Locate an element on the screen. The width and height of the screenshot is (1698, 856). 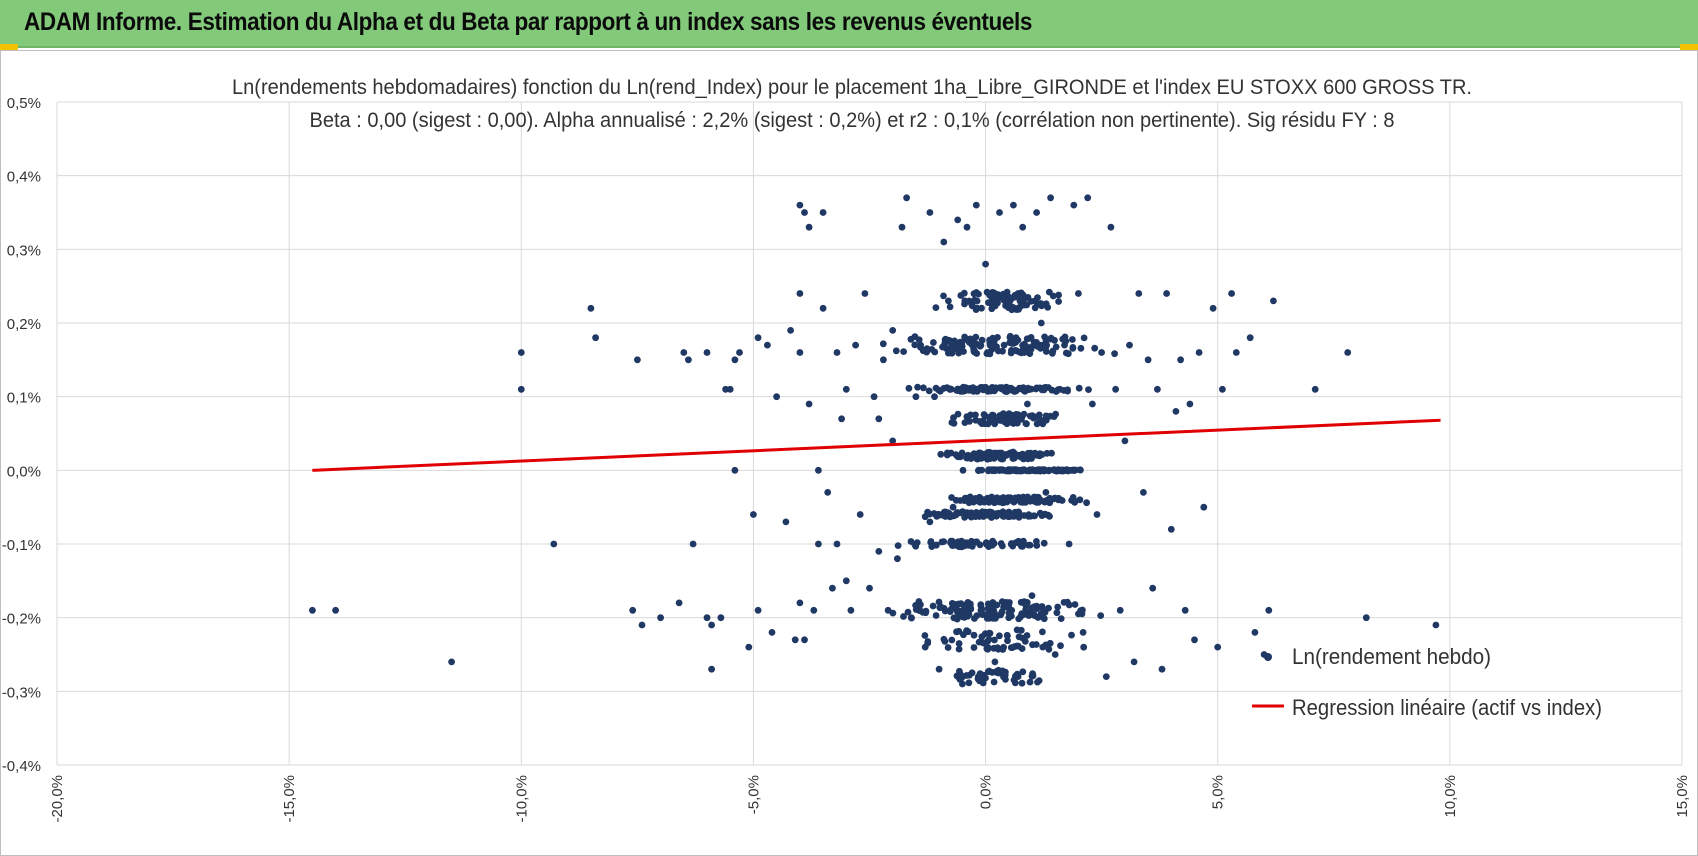
regression-layer is located at coordinates (876, 445).